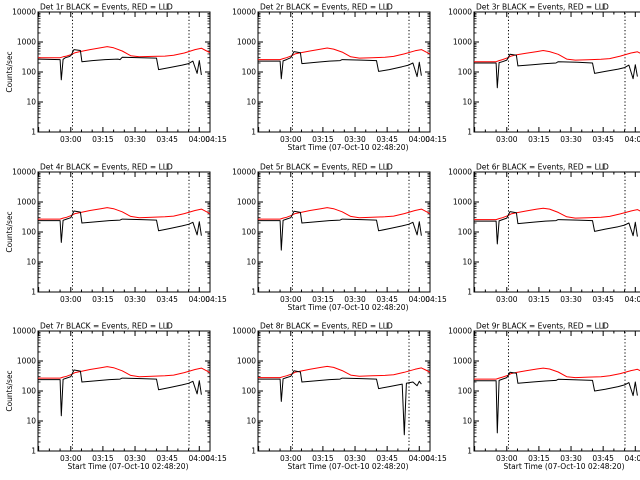 This screenshot has height=480, width=640. What do you see at coordinates (106, 7) in the screenshot?
I see `panel-title: Det 1r BLACK = Events, RED = LLD` at bounding box center [106, 7].